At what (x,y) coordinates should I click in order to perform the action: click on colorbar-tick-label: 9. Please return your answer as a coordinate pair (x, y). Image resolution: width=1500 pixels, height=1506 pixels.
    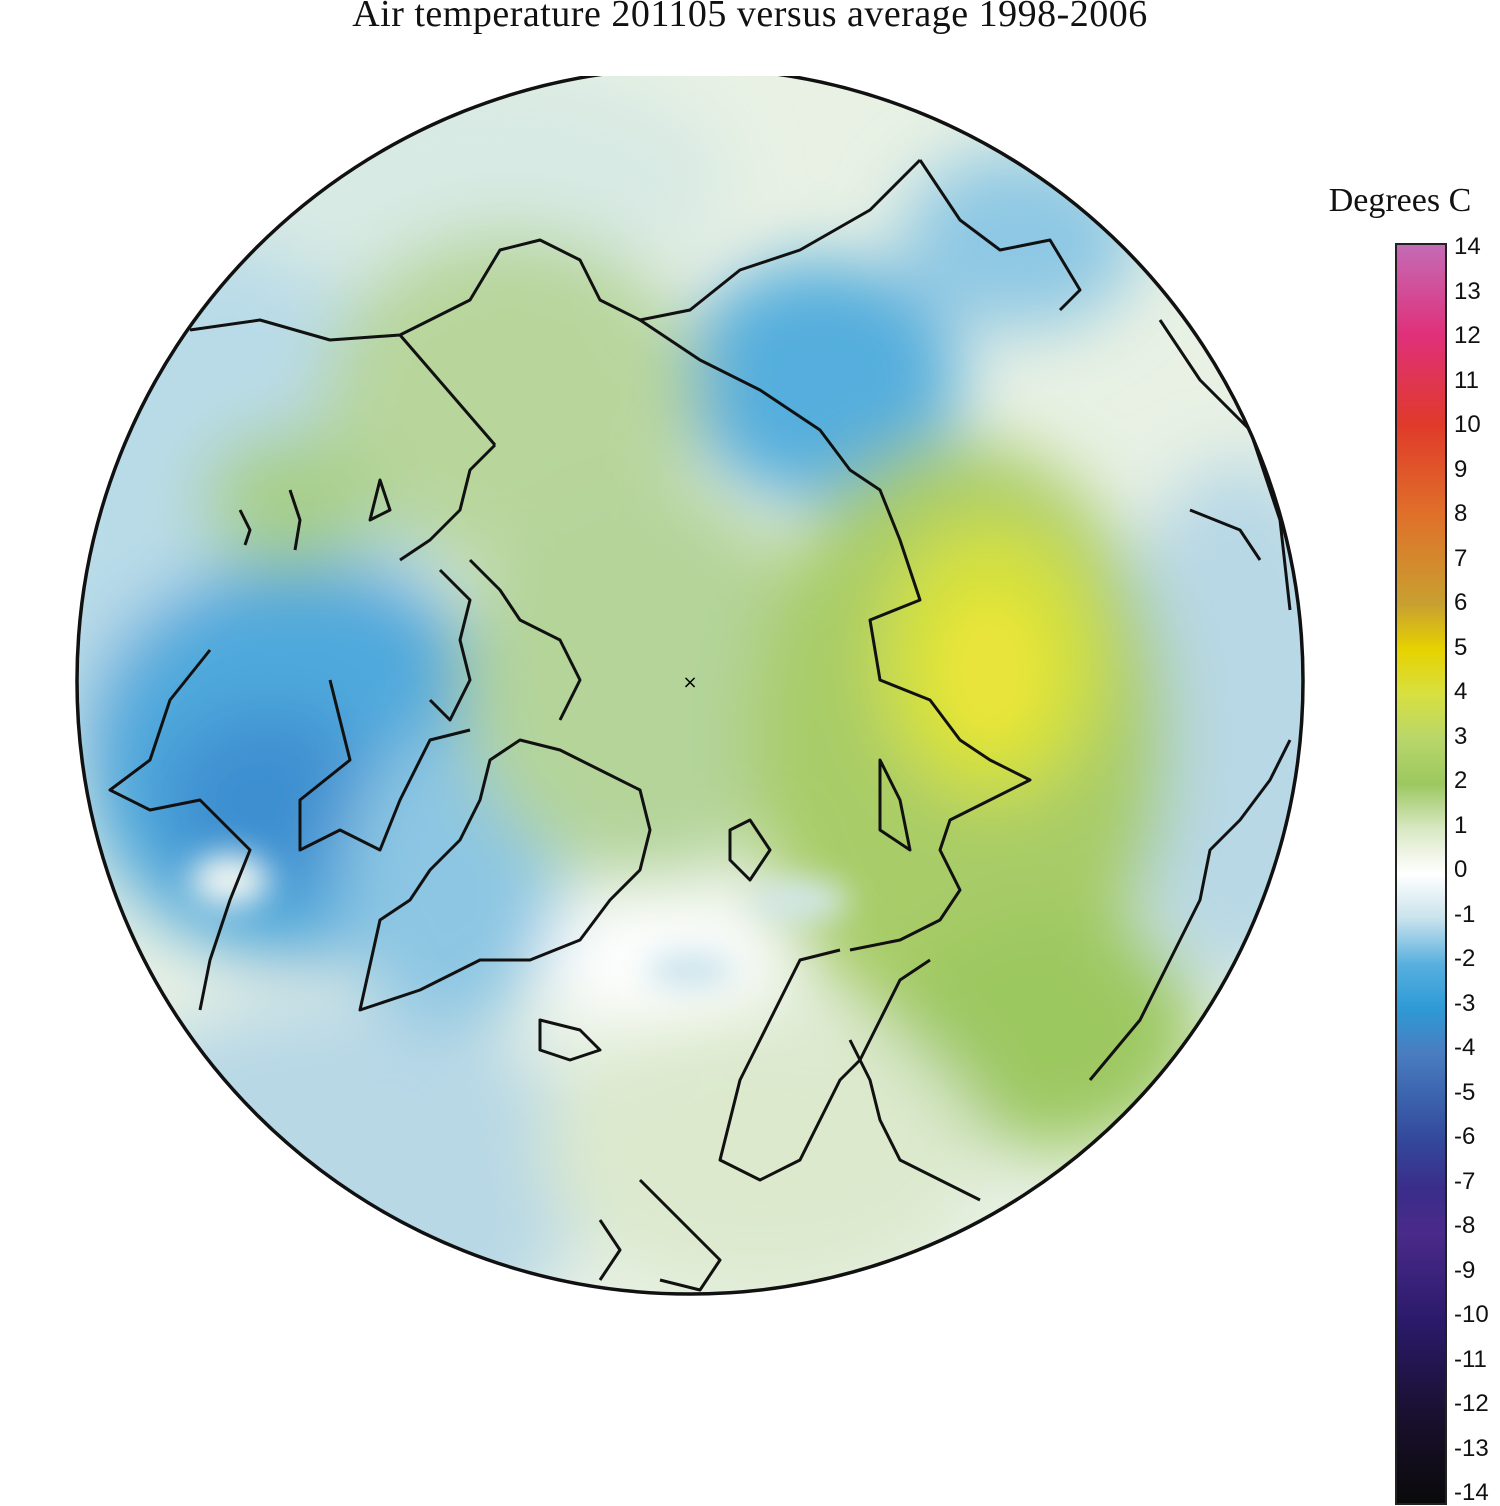
    Looking at the image, I should click on (1461, 469).